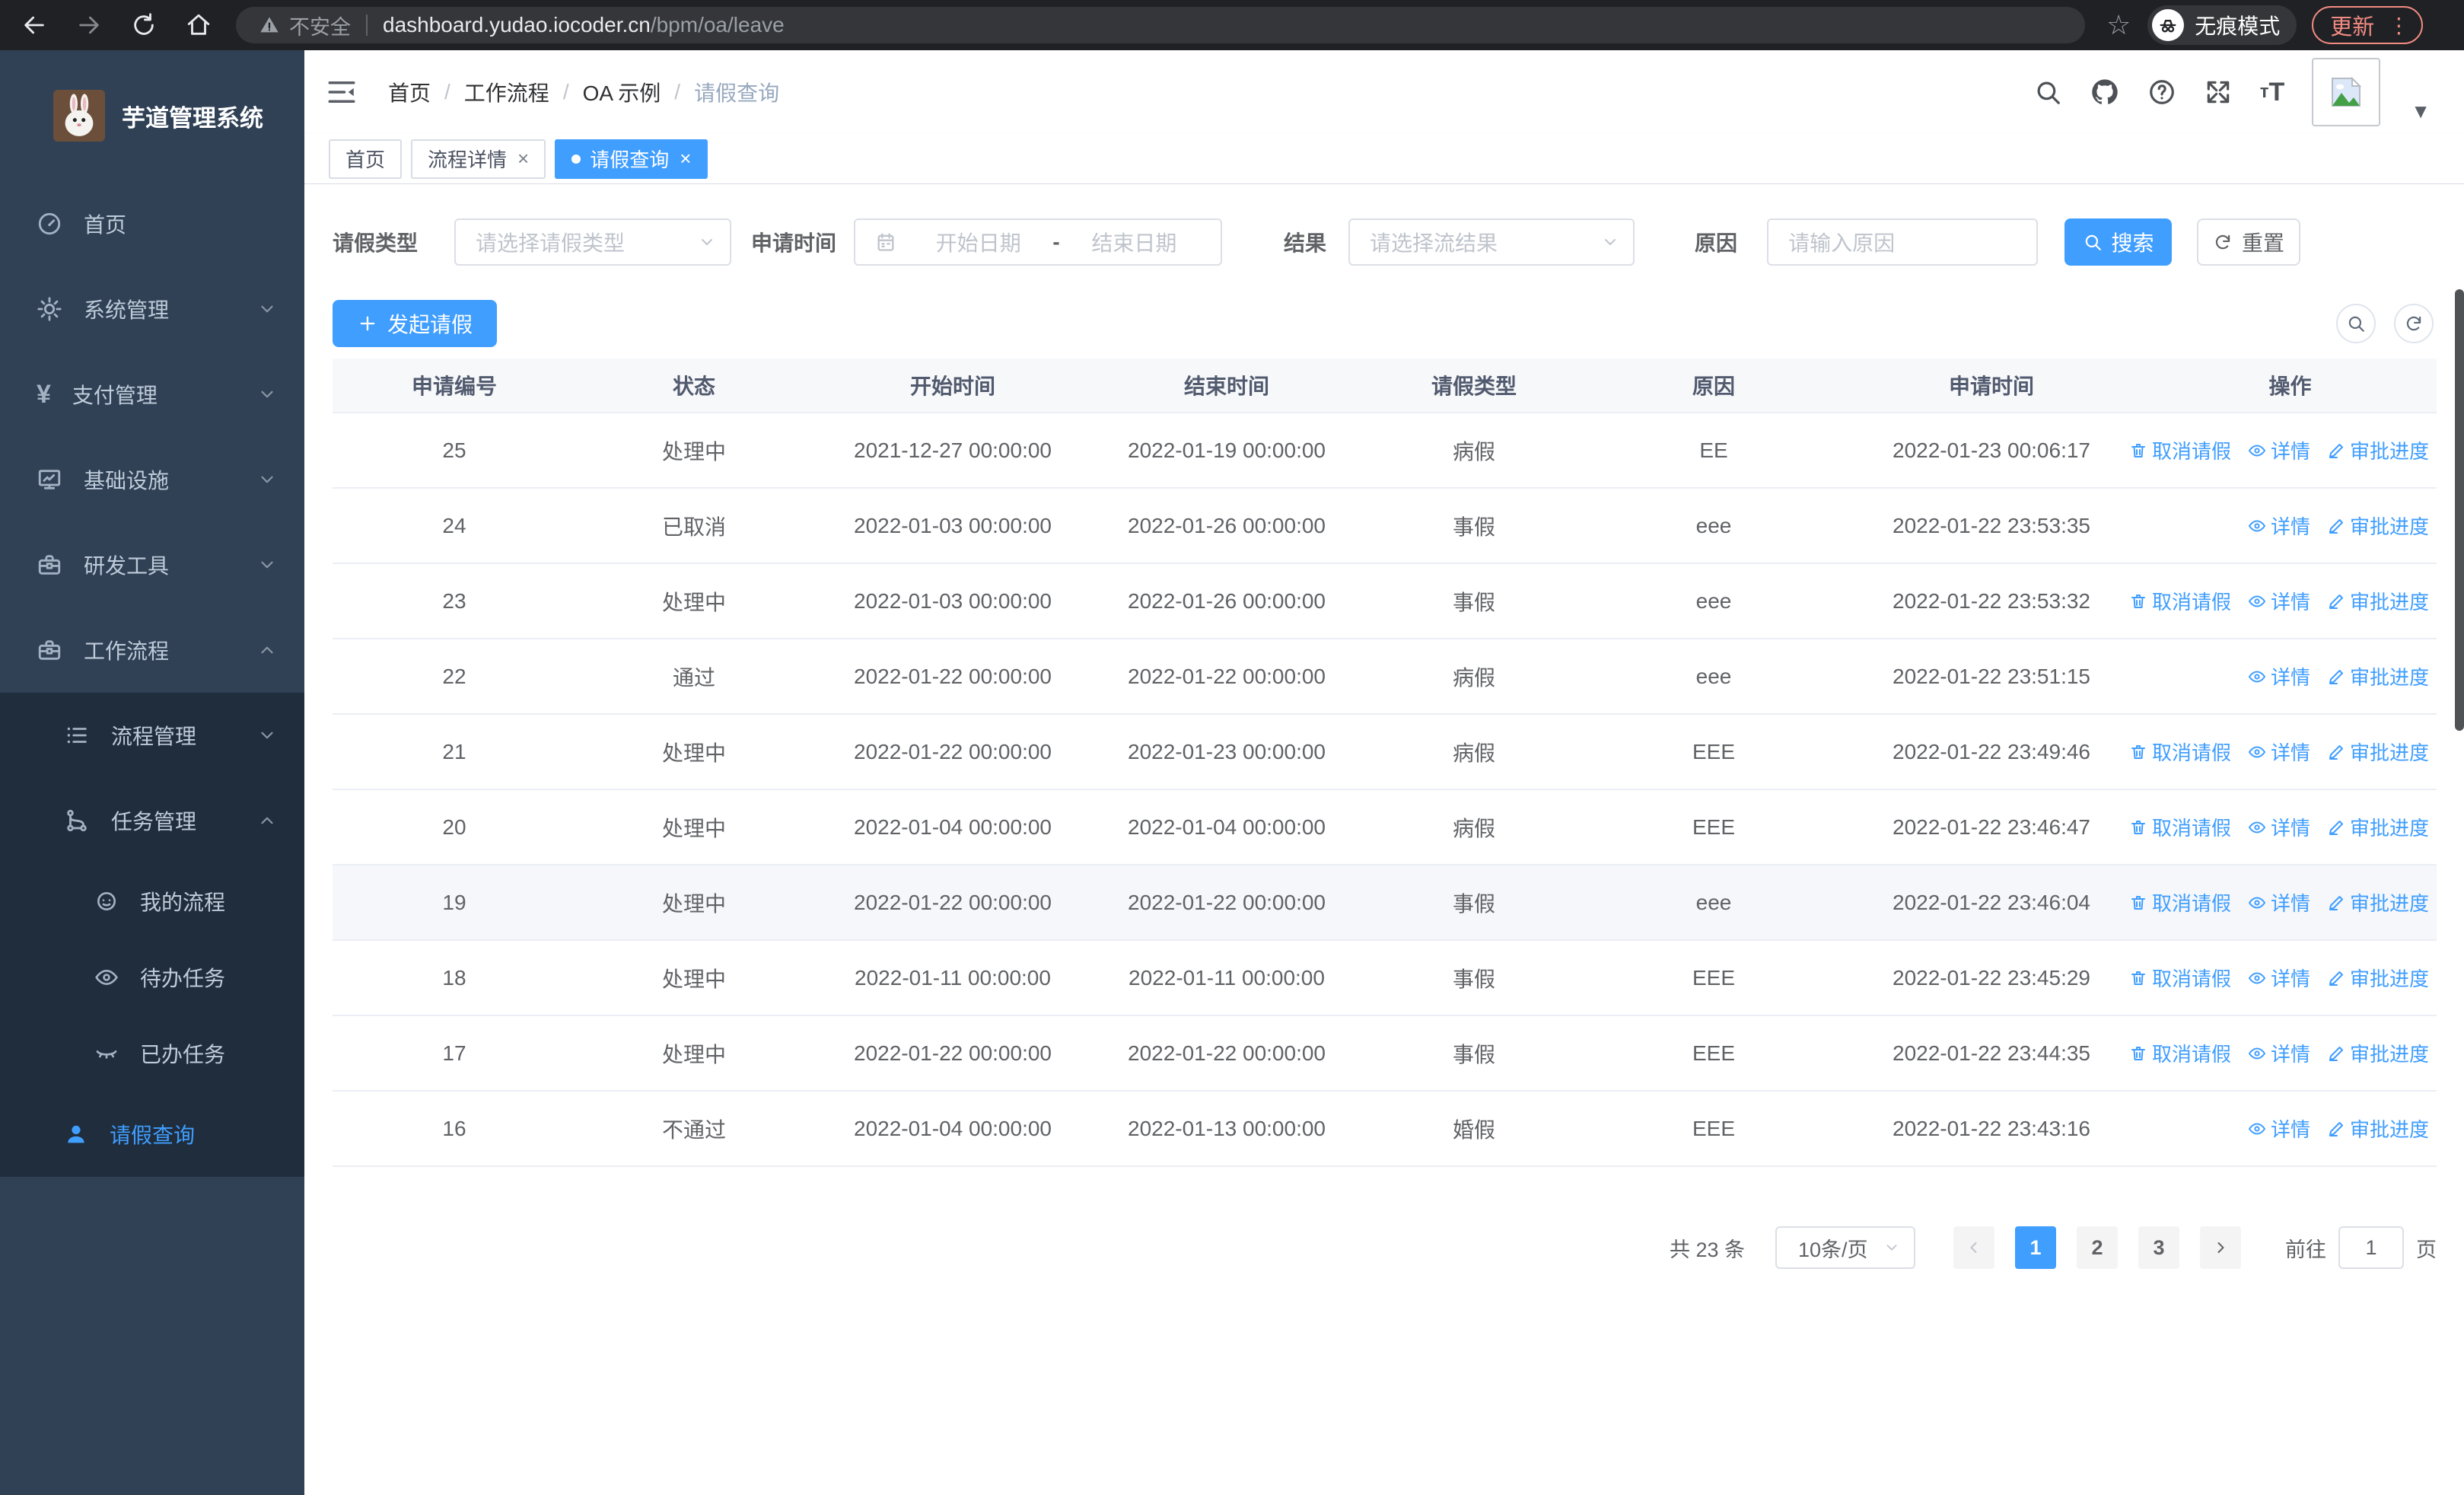 This screenshot has height=1495, width=2464. Describe the element at coordinates (478, 159) in the screenshot. I see `tab-process-detail: 流程详情 ×` at that location.